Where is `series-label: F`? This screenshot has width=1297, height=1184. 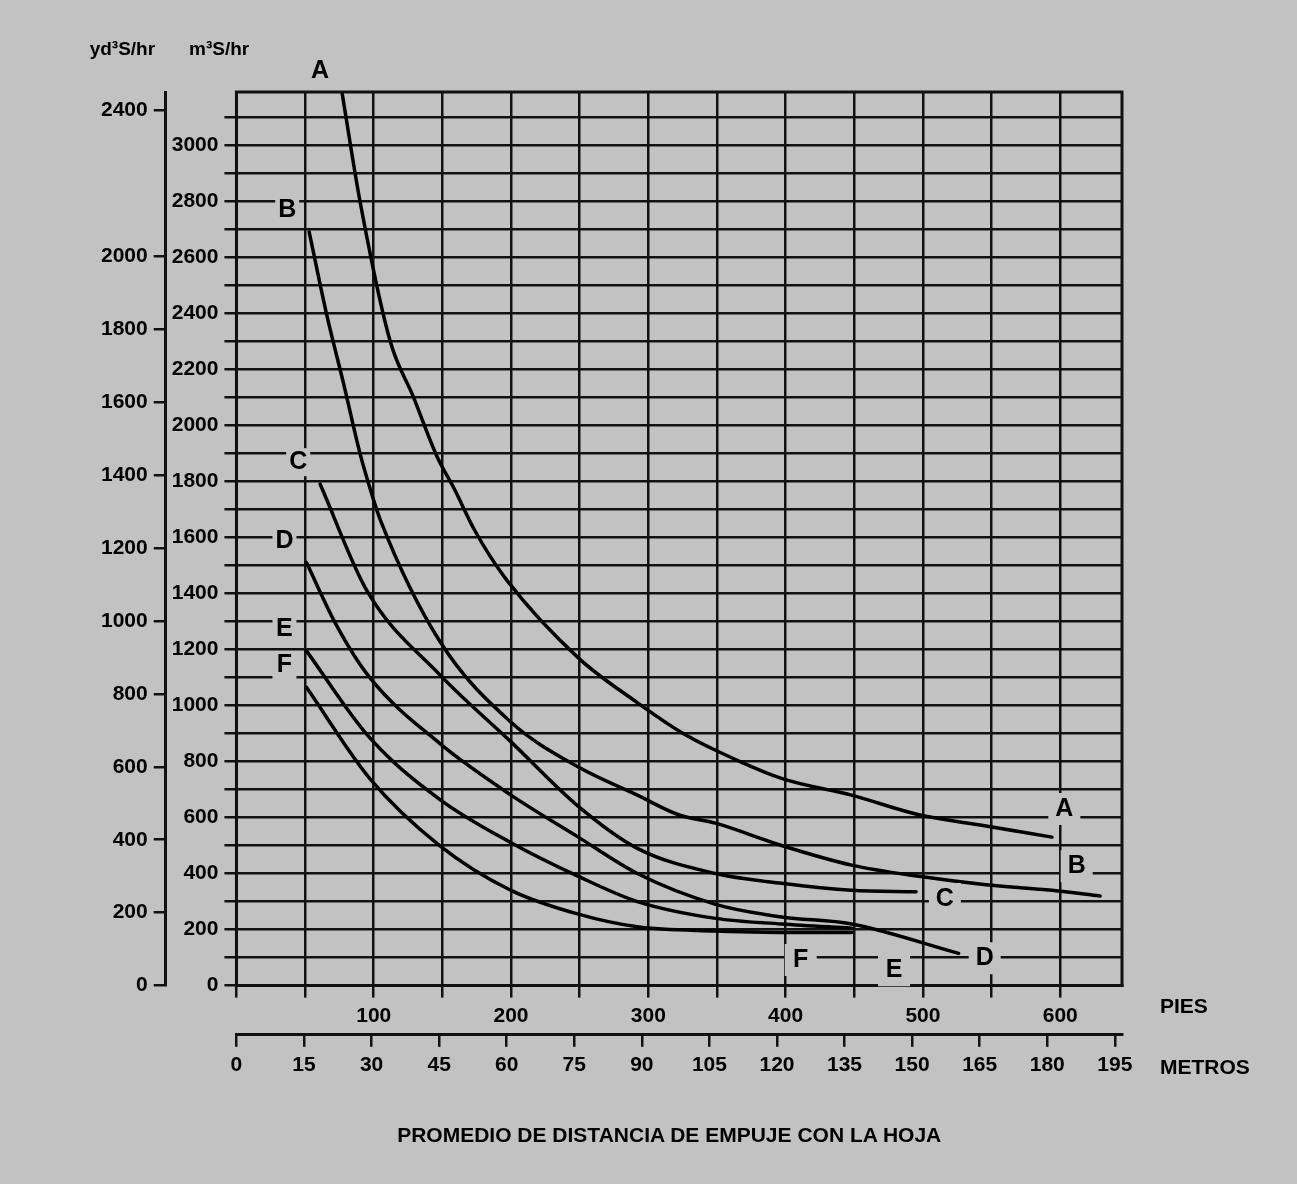
series-label: F is located at coordinates (284, 663).